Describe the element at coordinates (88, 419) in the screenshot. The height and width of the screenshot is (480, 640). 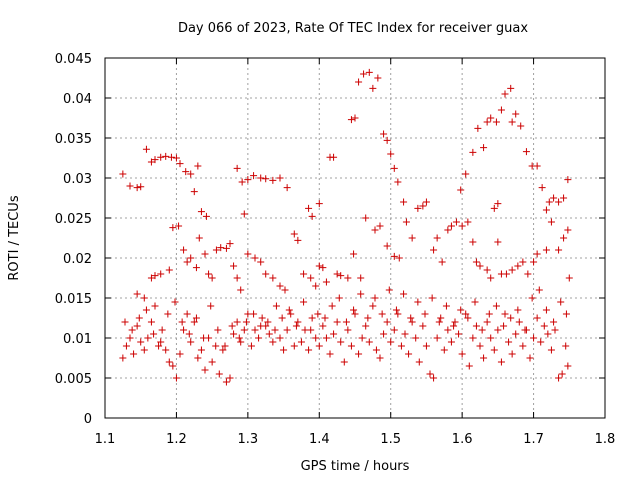
I see `y-tick-label: 0` at that location.